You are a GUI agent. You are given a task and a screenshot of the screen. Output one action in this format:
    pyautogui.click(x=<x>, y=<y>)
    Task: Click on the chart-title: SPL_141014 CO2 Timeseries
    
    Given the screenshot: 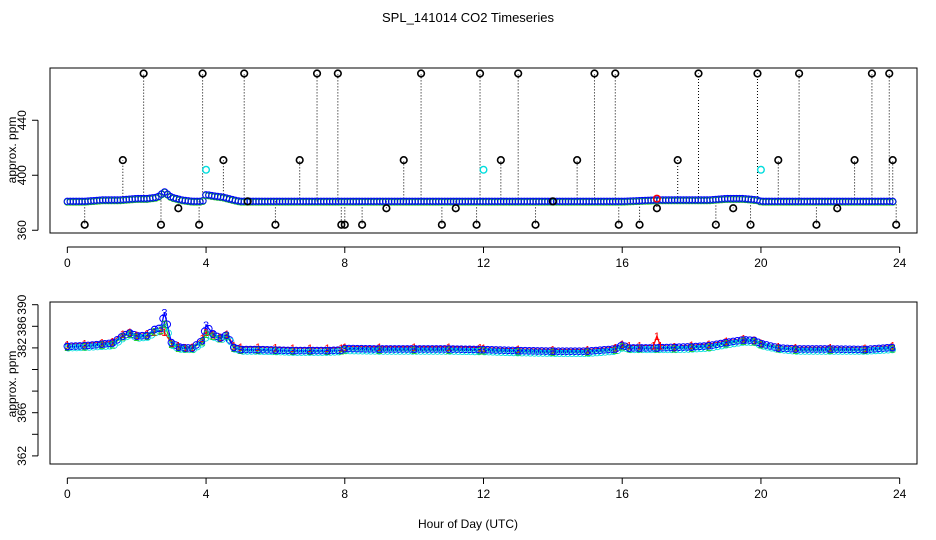 What is the action you would take?
    pyautogui.click(x=468, y=17)
    